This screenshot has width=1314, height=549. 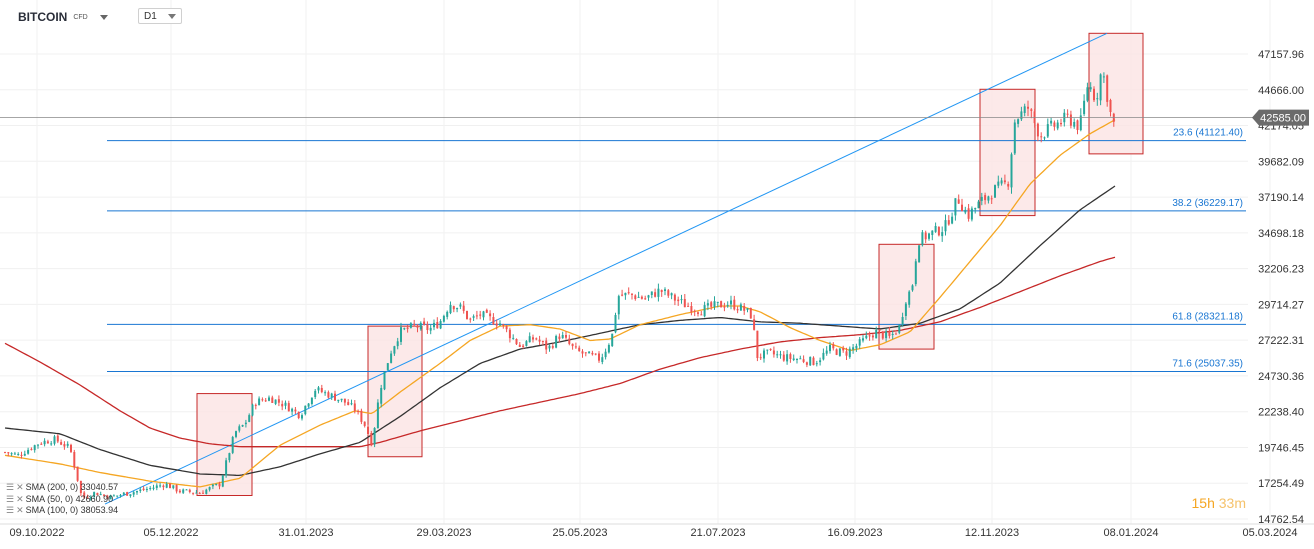 I want to click on highlight-box, so click(x=1007, y=152).